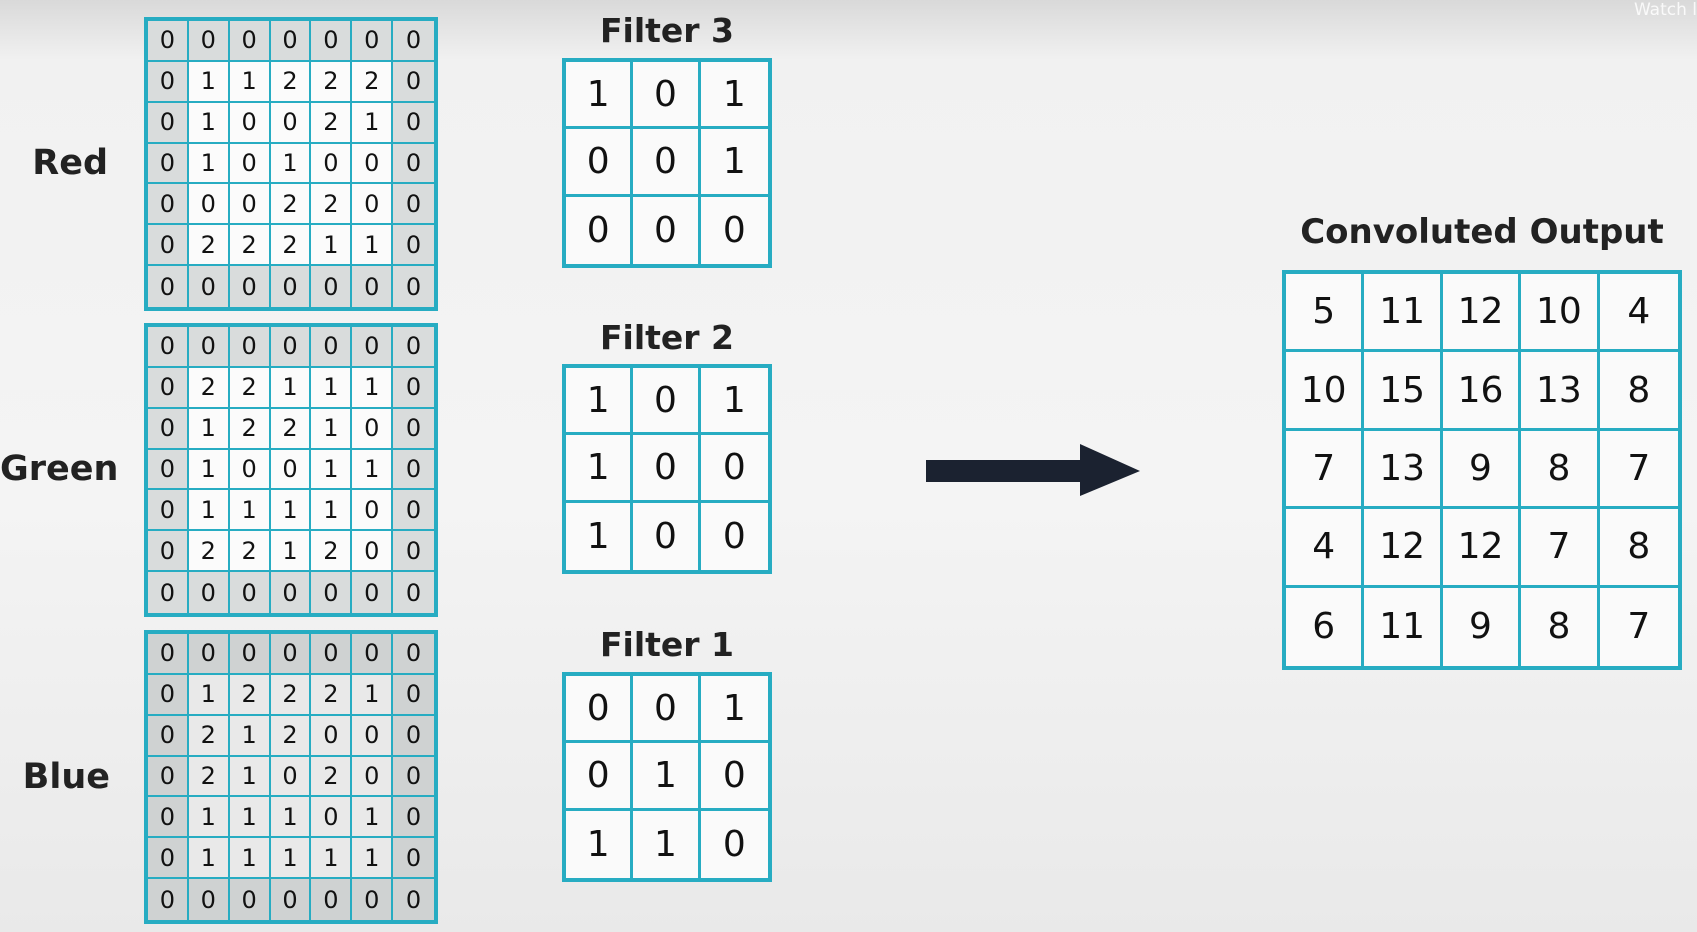  I want to click on channel-label-blue: Blue, so click(66, 777).